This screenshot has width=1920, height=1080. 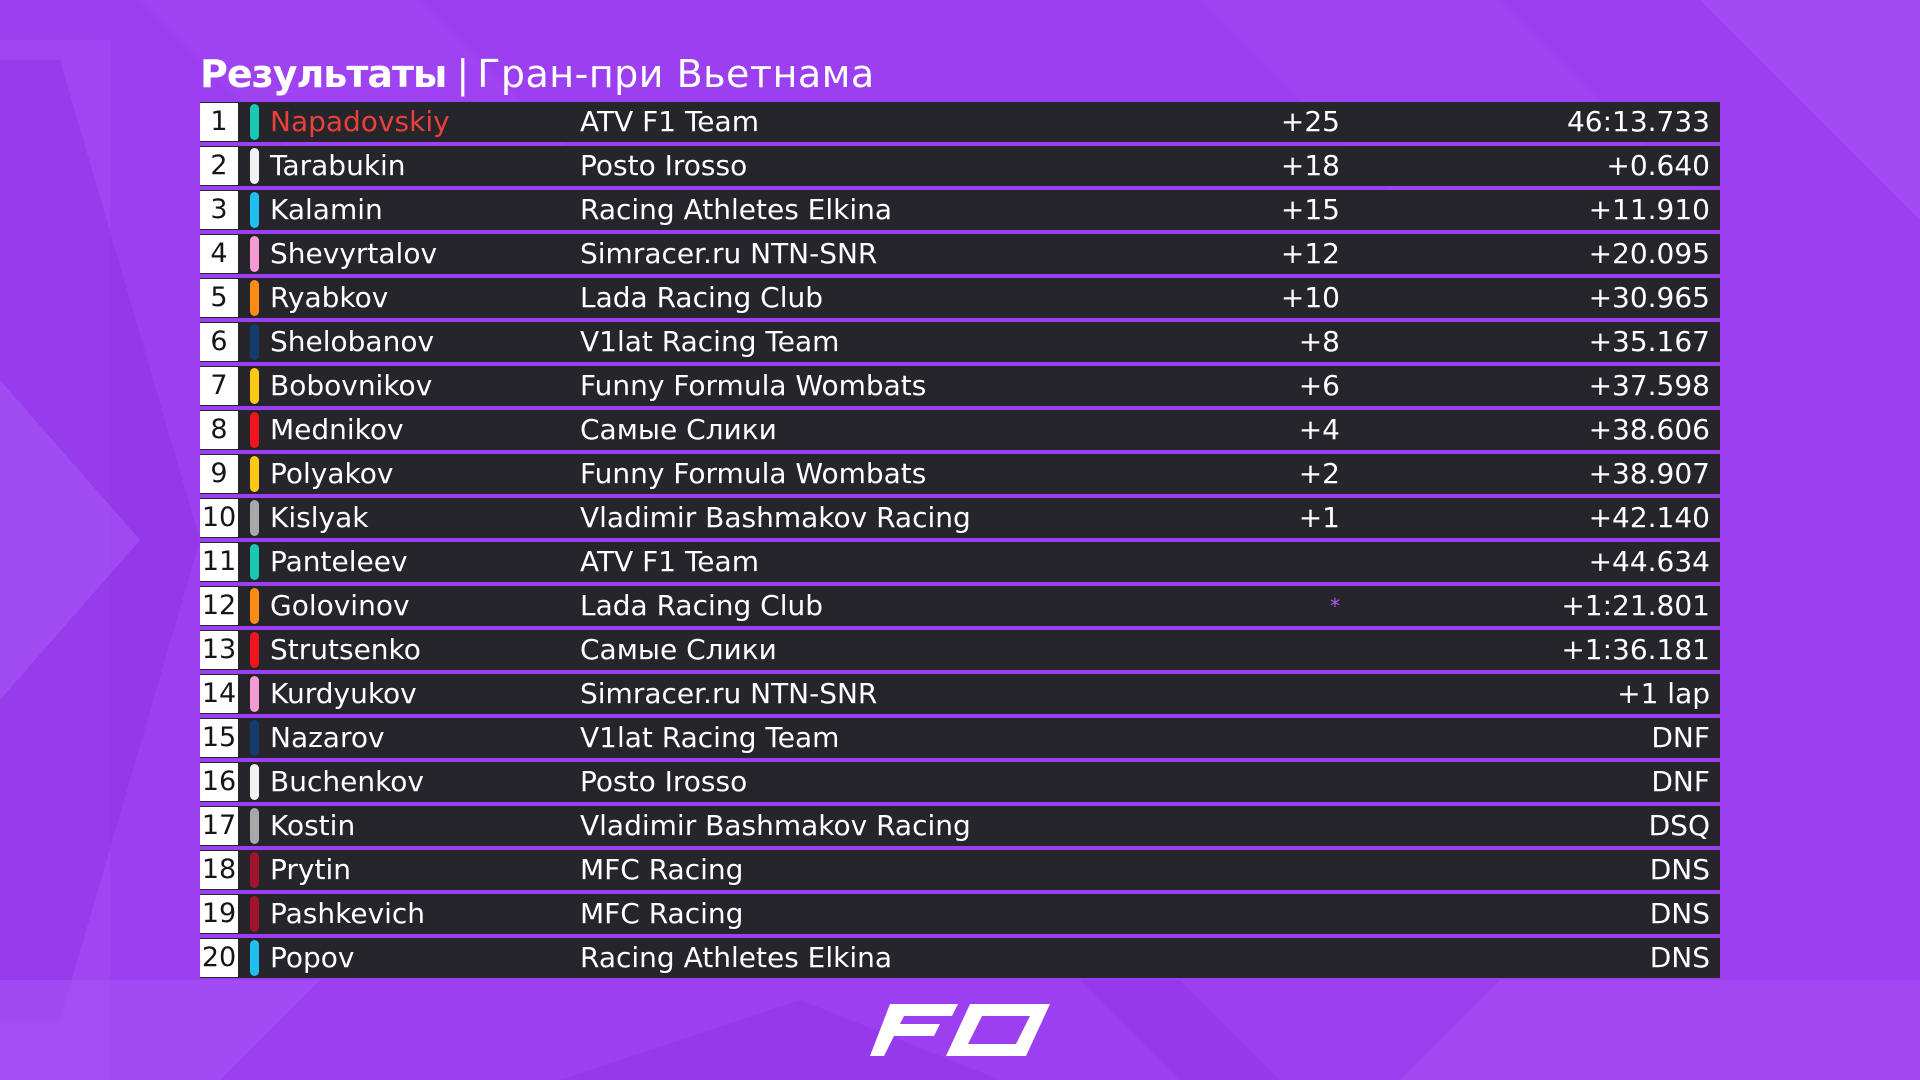 I want to click on result-row: 2 Tarabukin Posto Irosso +18 +0.640, so click(x=960, y=166).